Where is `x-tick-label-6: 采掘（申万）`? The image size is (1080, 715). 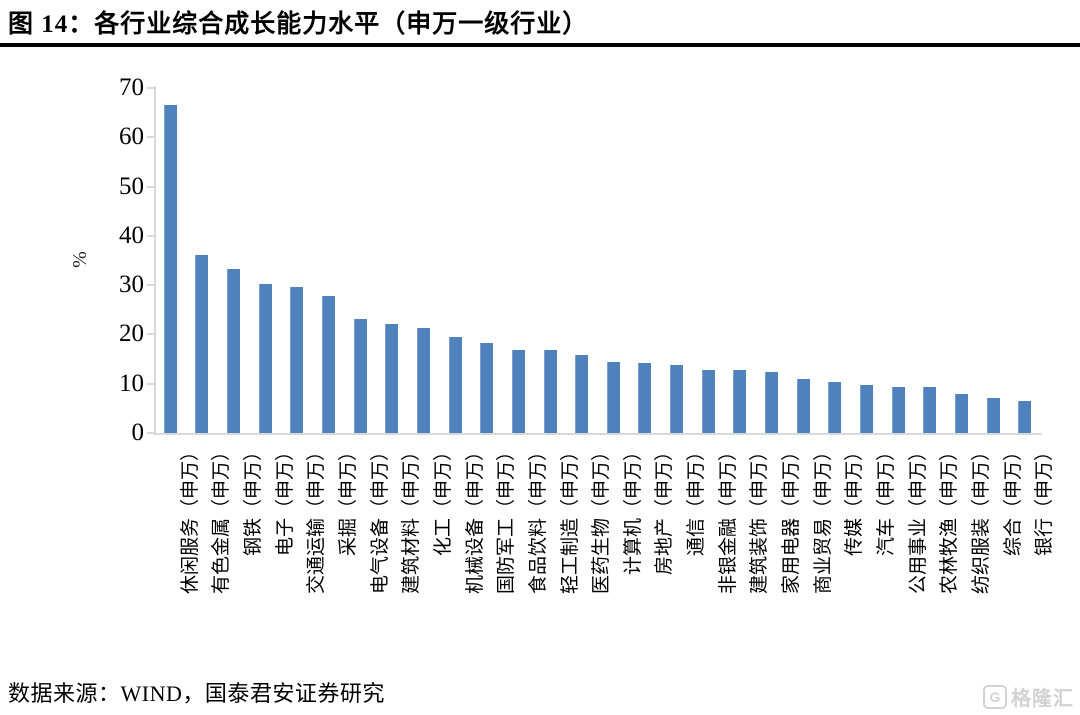 x-tick-label-6: 采掘（申万） is located at coordinates (349, 499).